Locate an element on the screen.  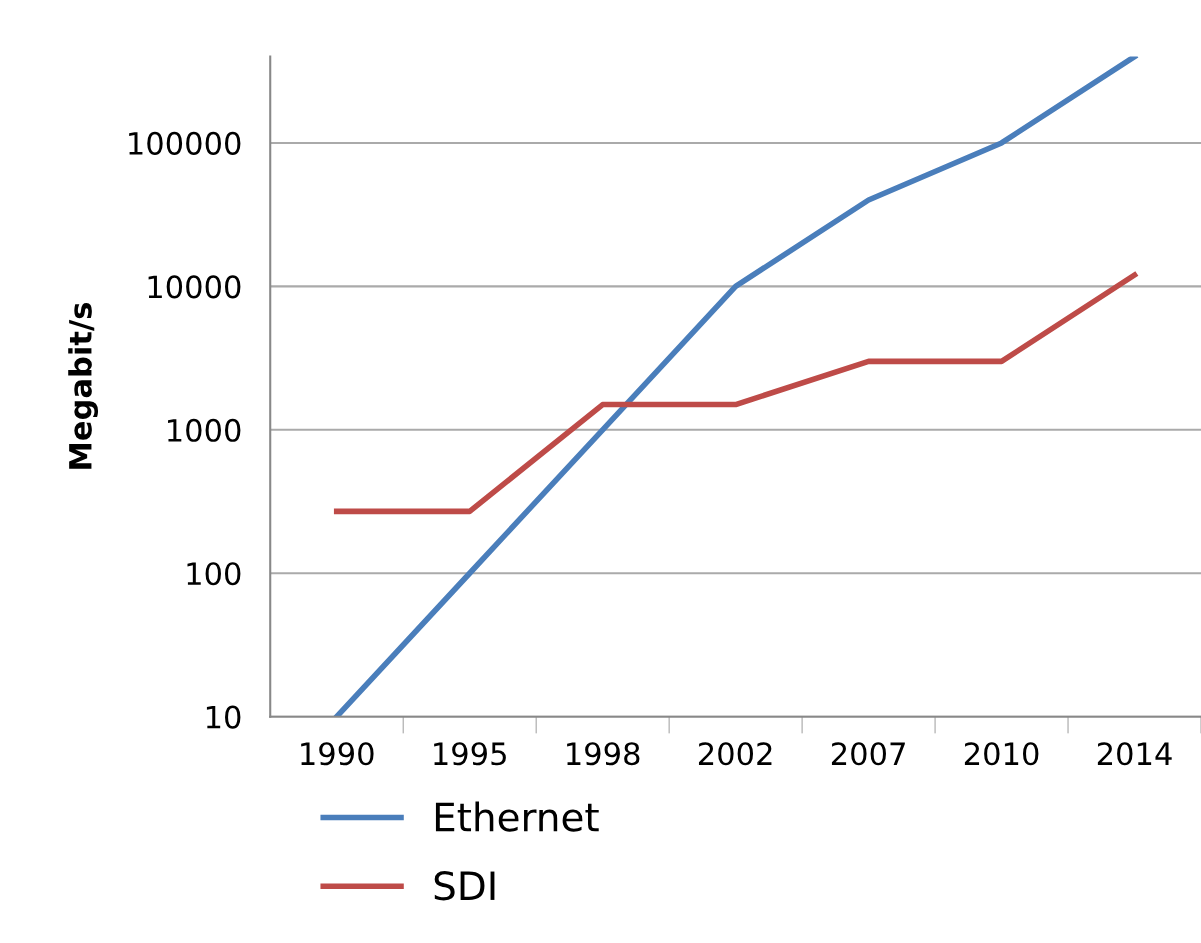
x-tick-label: 2014 is located at coordinates (1134, 754).